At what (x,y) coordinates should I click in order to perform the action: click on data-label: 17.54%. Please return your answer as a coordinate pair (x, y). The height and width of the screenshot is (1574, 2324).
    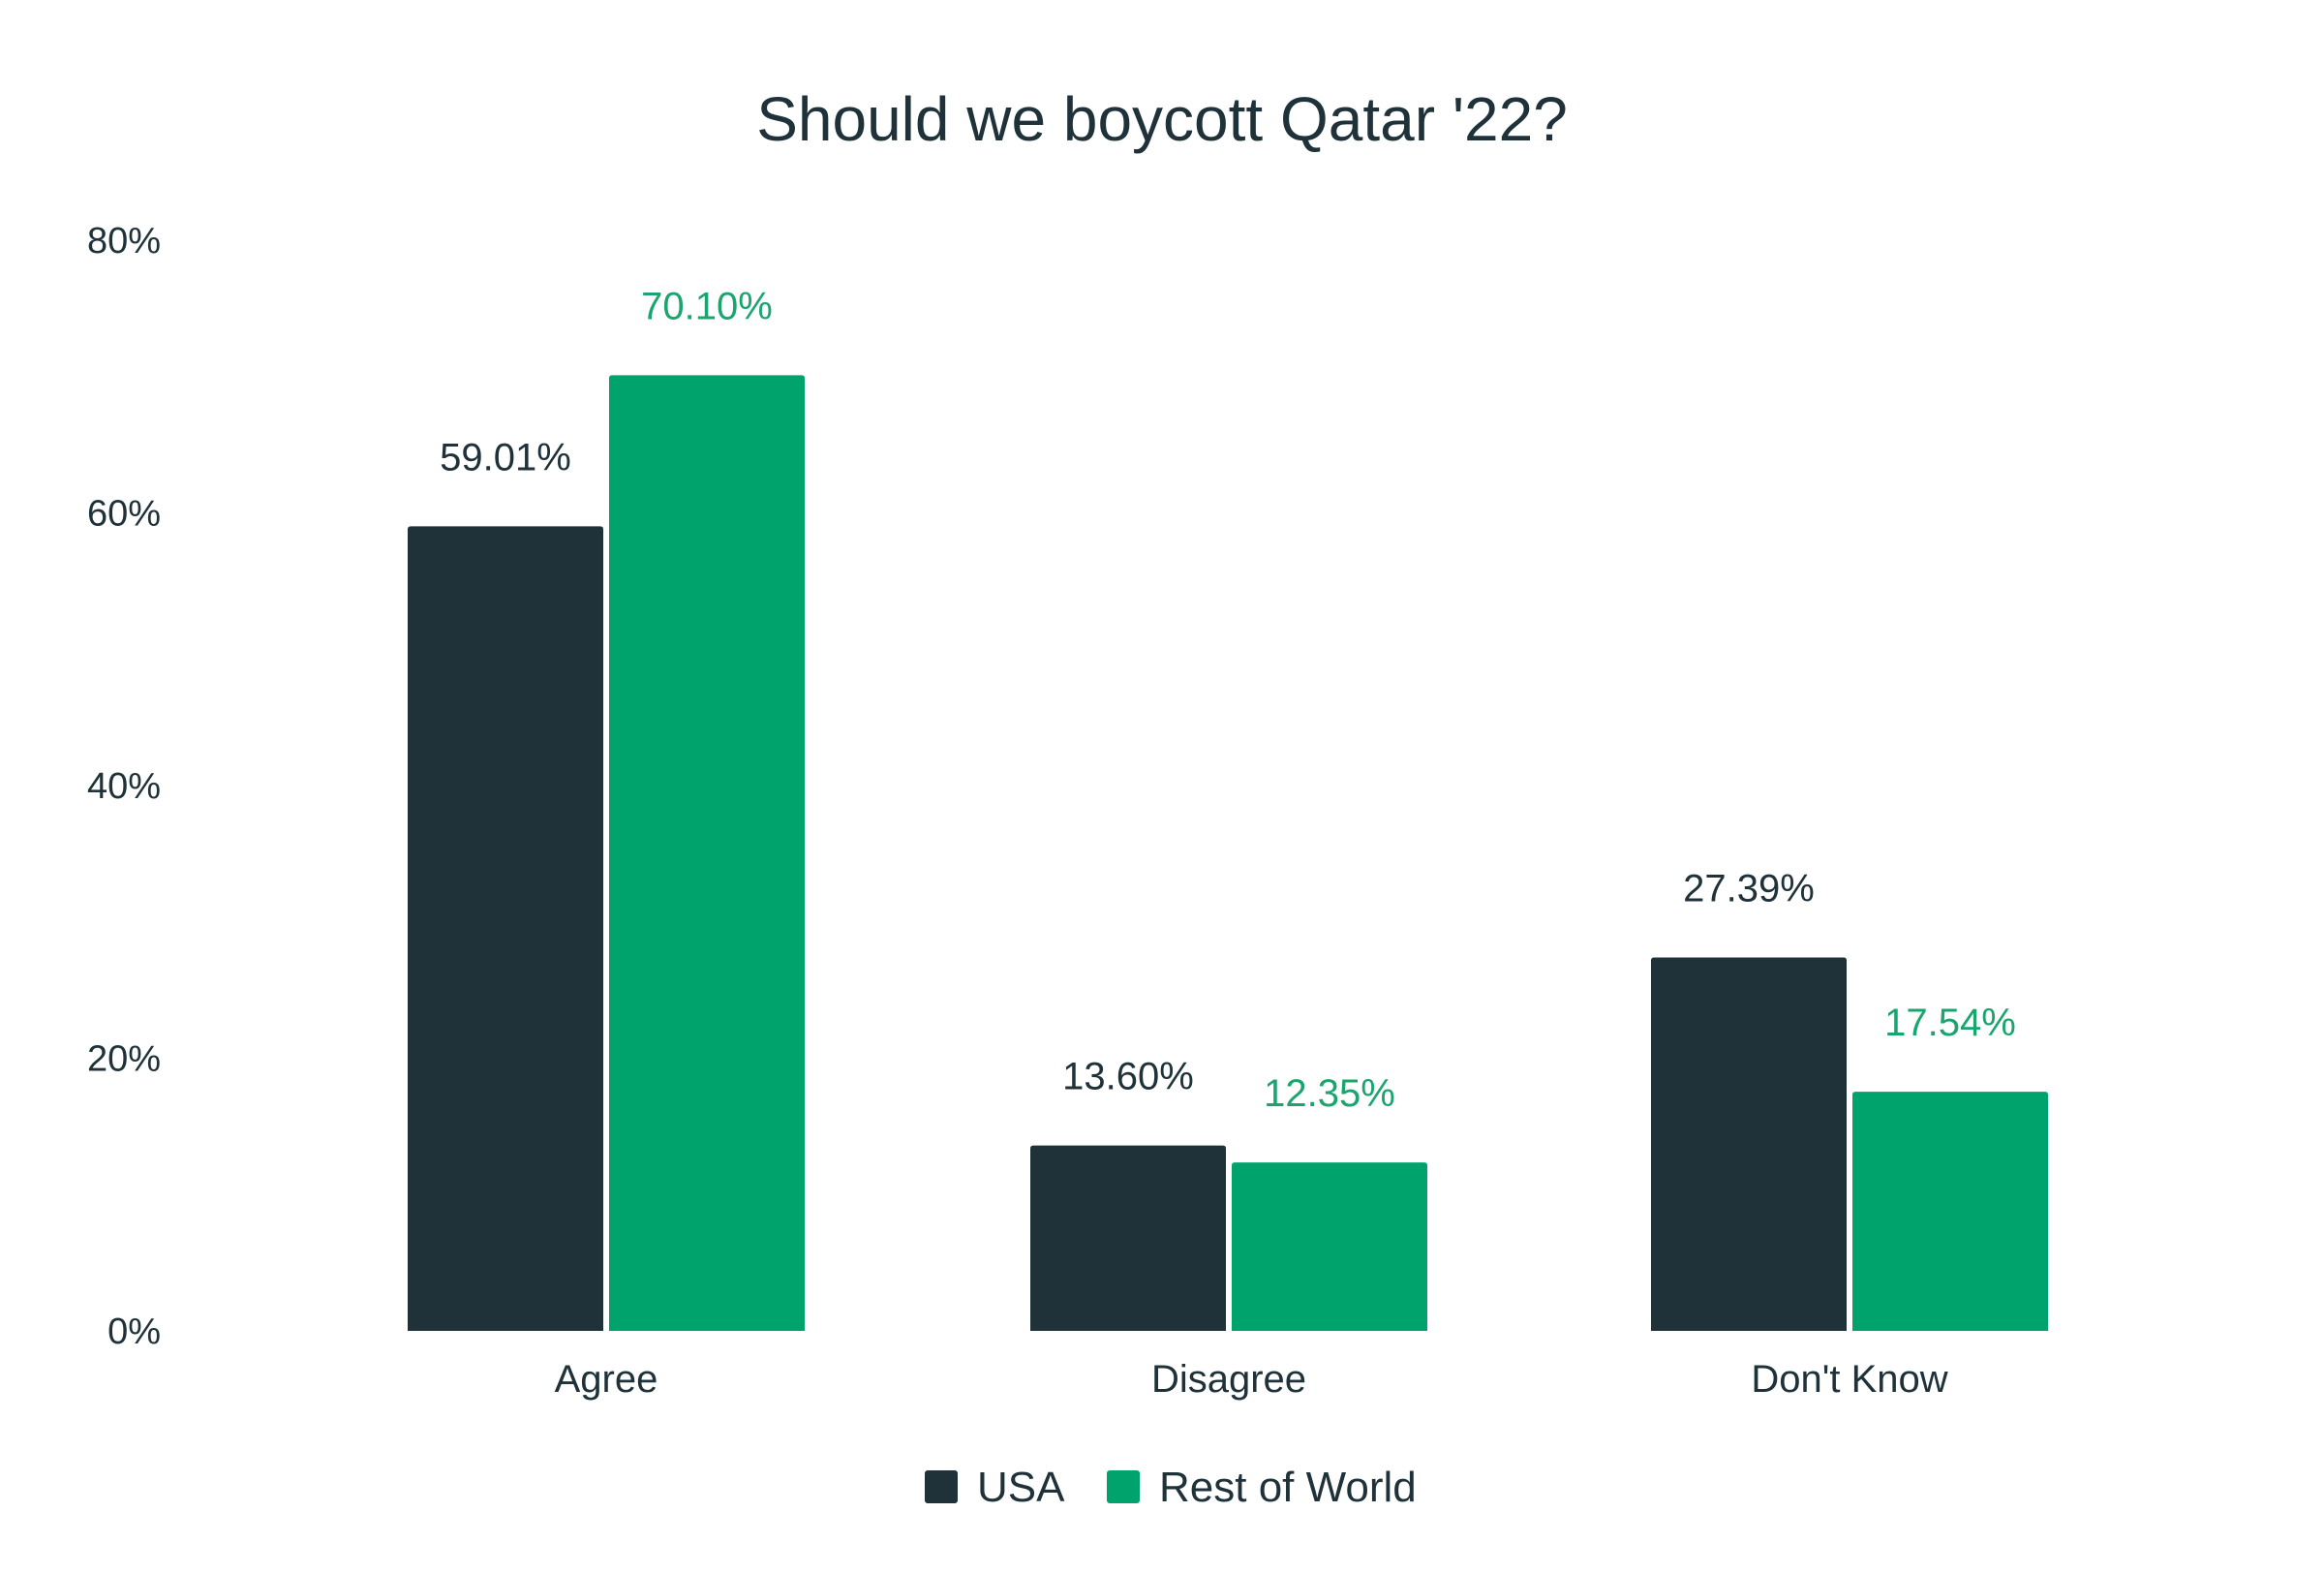
    Looking at the image, I should click on (1950, 1023).